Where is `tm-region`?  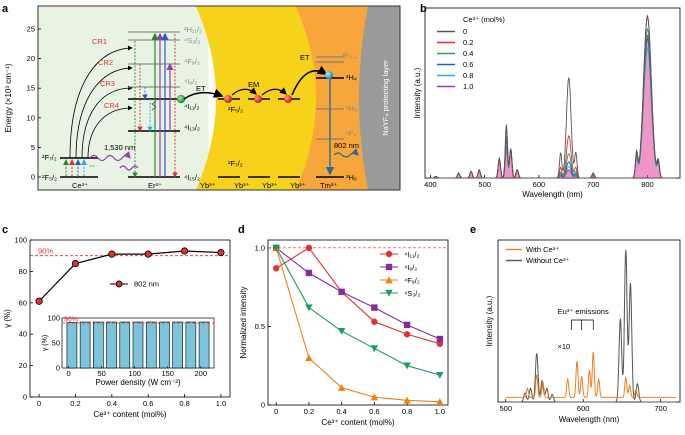 tm-region is located at coordinates (338, 98).